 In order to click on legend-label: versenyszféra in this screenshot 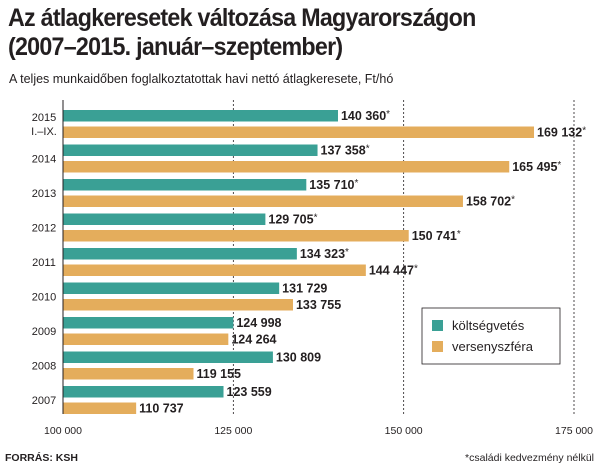, I will do `click(493, 346)`.